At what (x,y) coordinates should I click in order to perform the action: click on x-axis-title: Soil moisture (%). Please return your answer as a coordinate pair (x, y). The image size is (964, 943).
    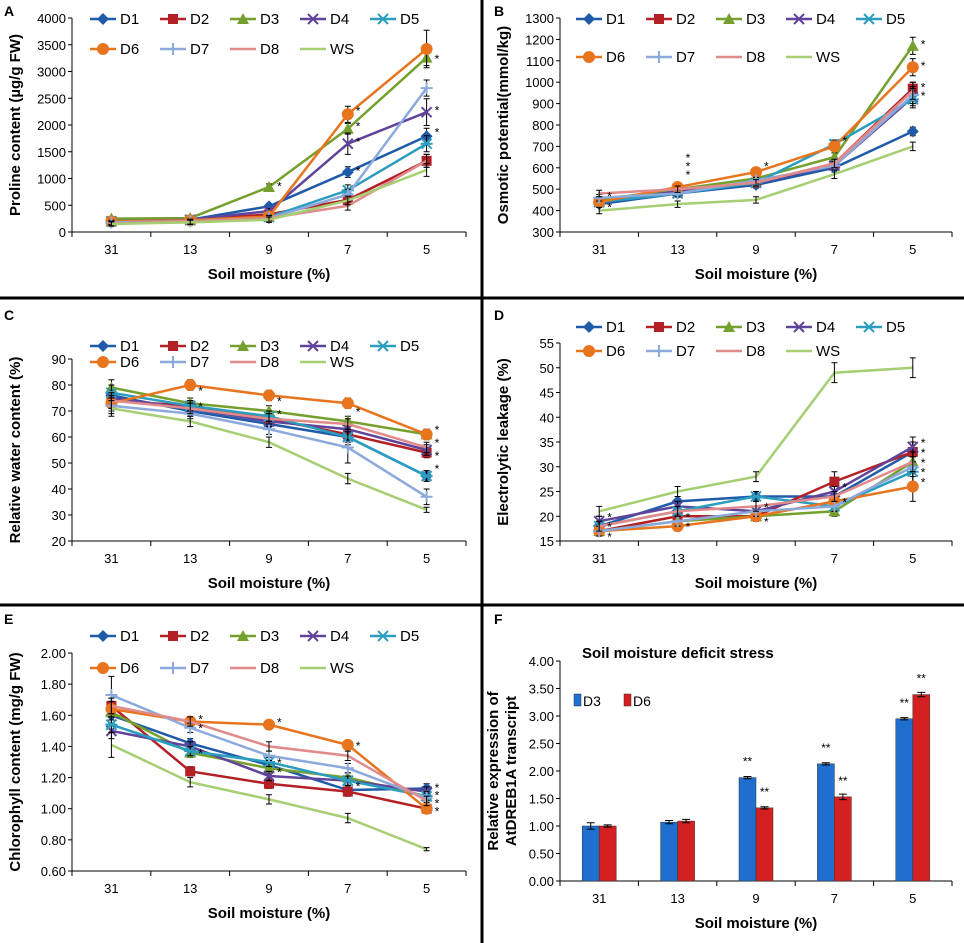
    Looking at the image, I should click on (756, 274).